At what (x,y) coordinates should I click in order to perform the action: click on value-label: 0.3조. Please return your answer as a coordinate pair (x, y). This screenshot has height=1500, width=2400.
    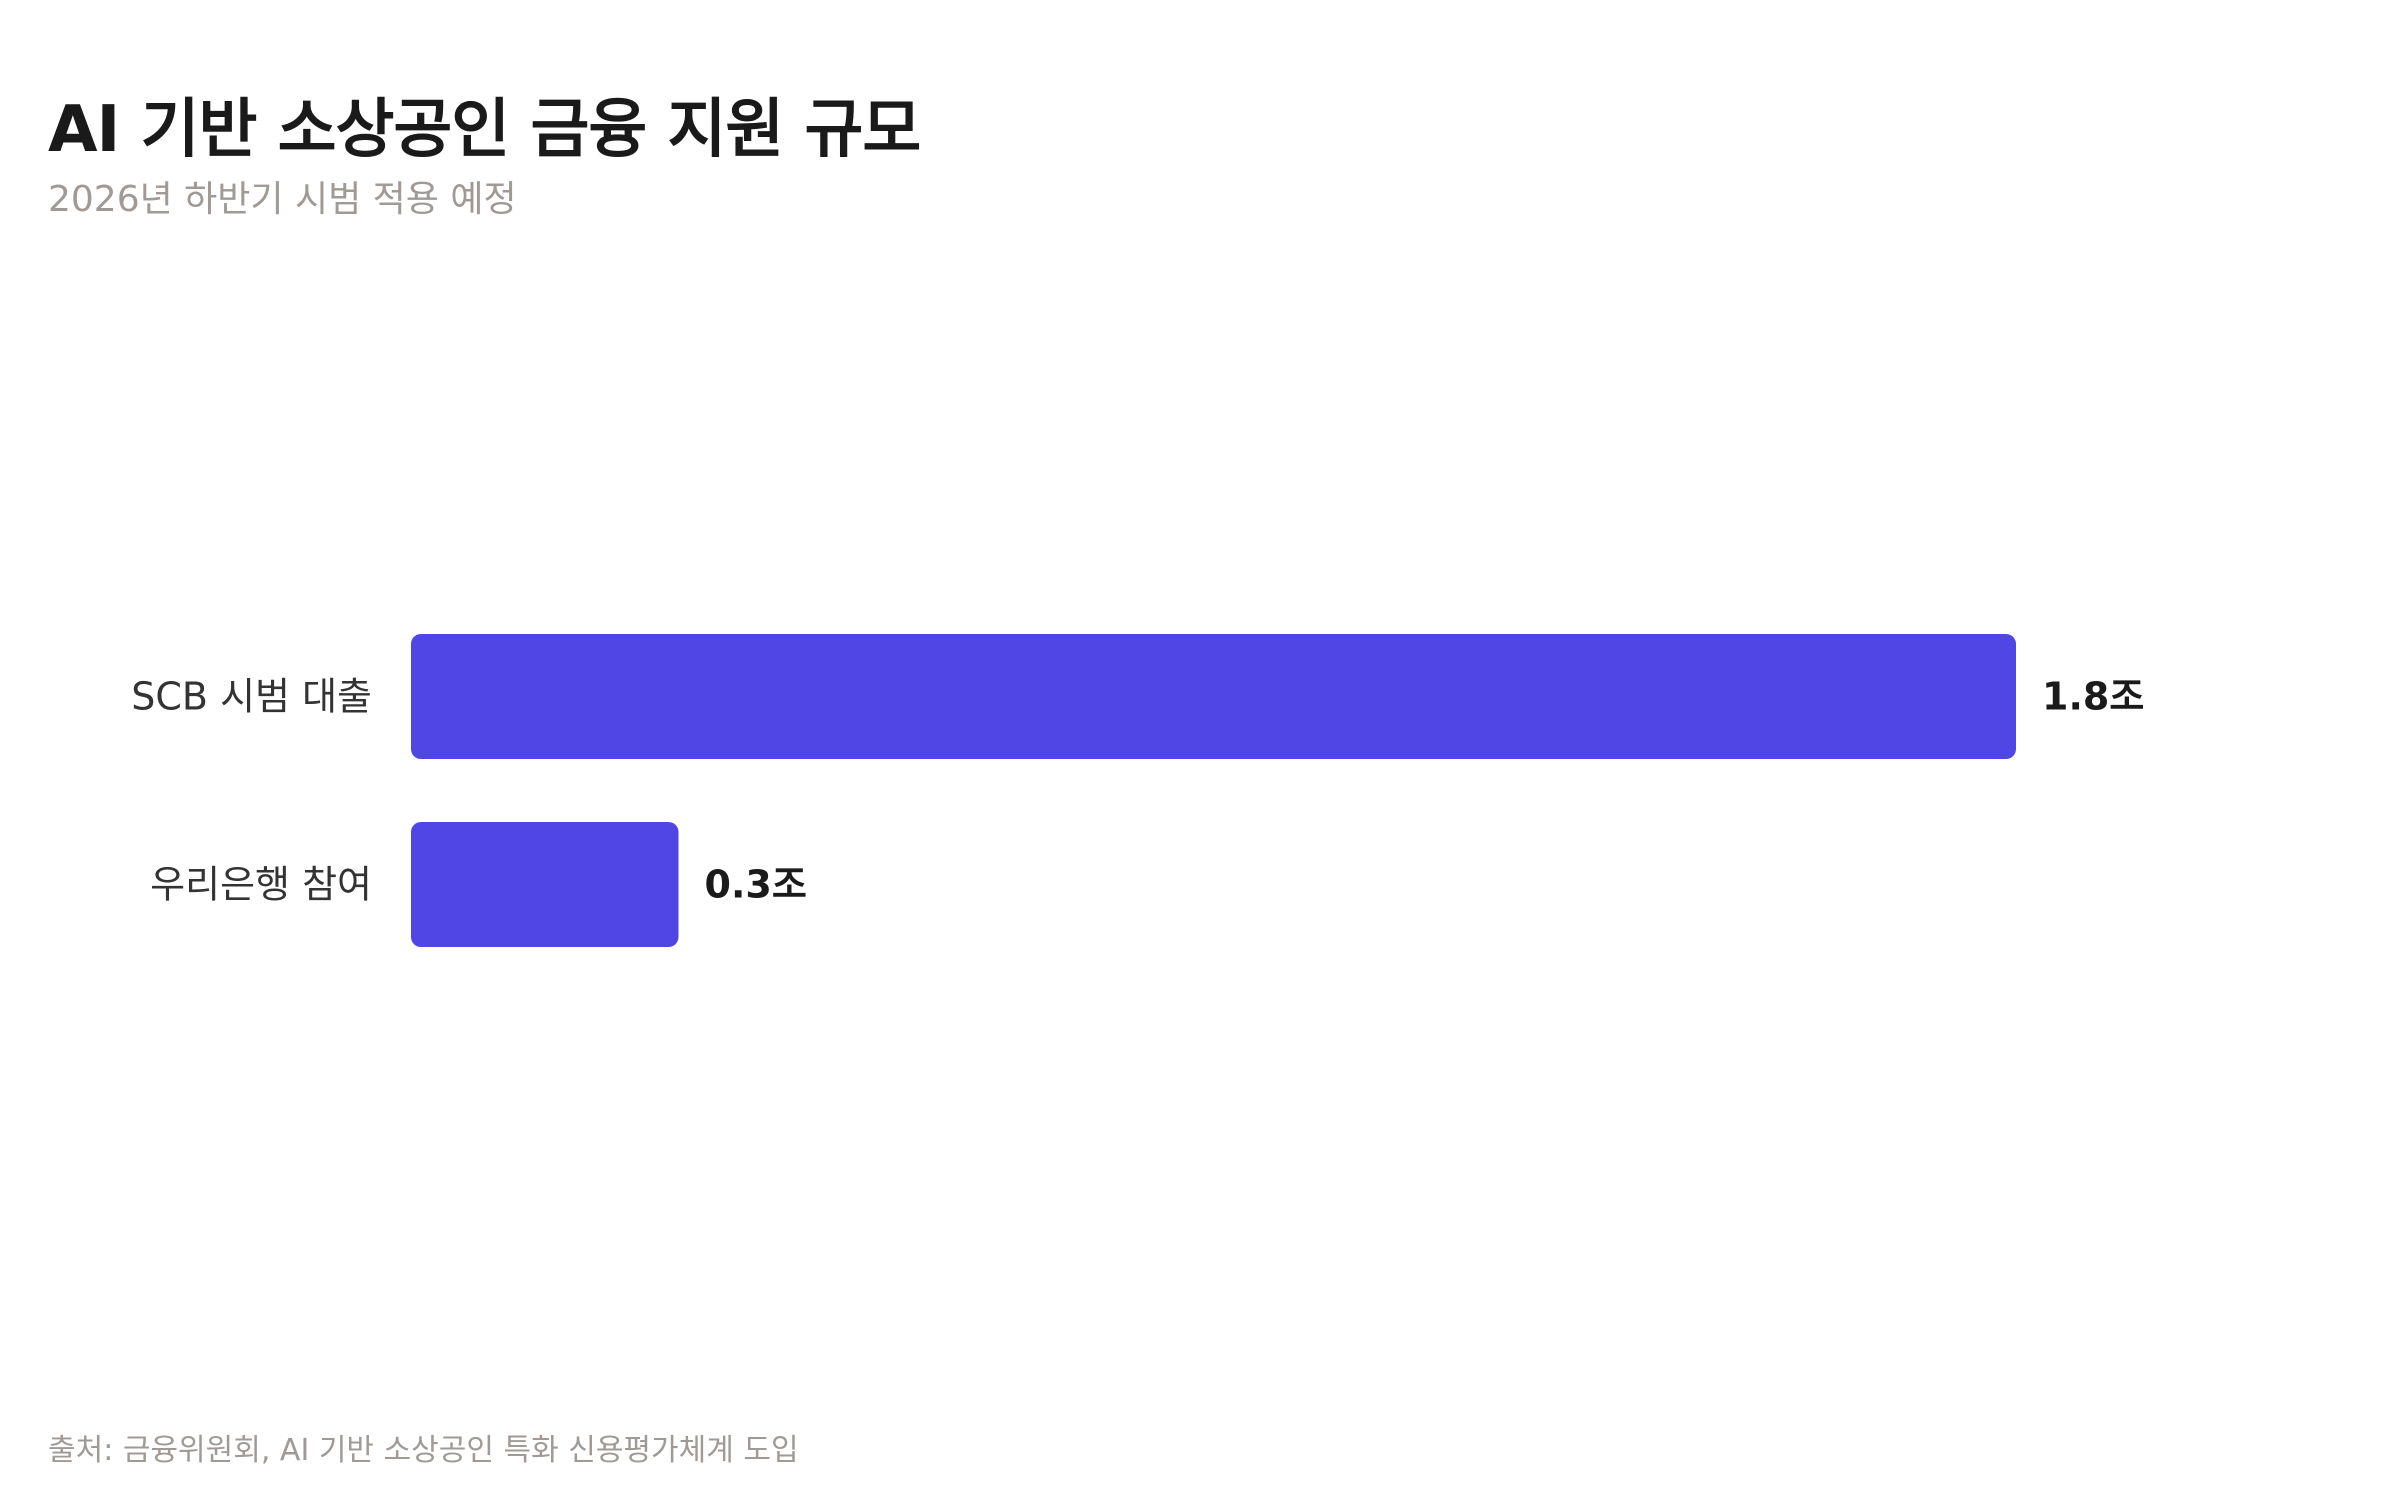
    Looking at the image, I should click on (756, 885).